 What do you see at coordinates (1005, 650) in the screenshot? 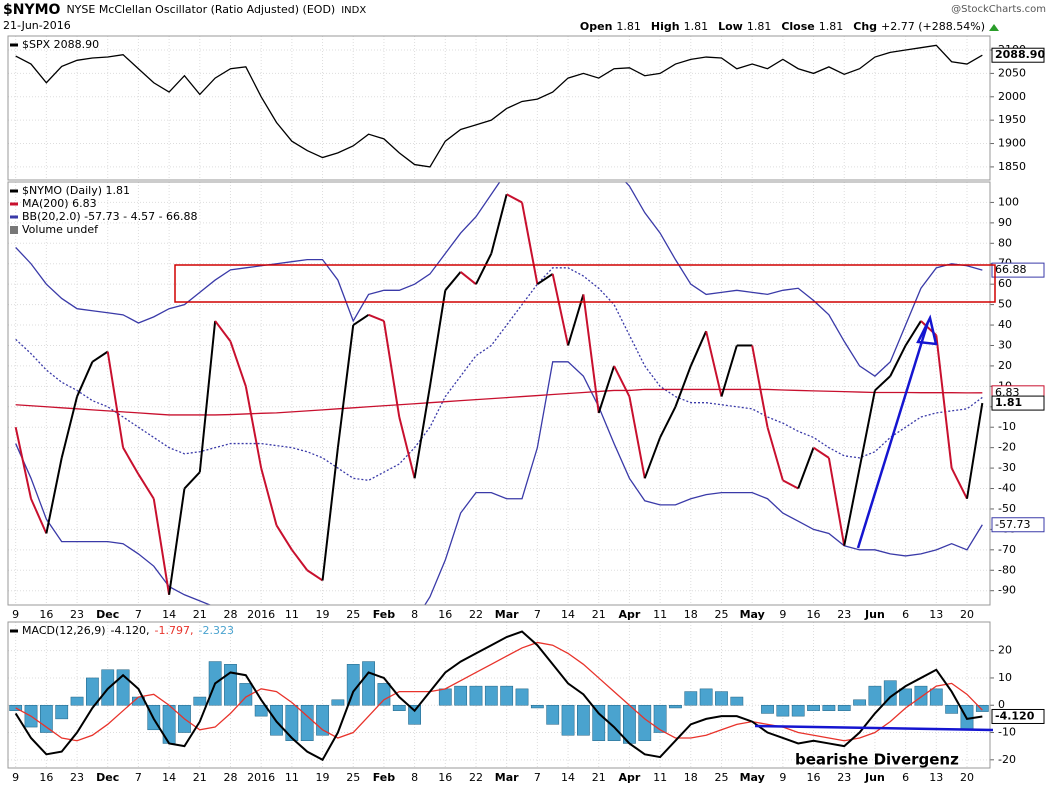
I see `y-tick-label: 20` at bounding box center [1005, 650].